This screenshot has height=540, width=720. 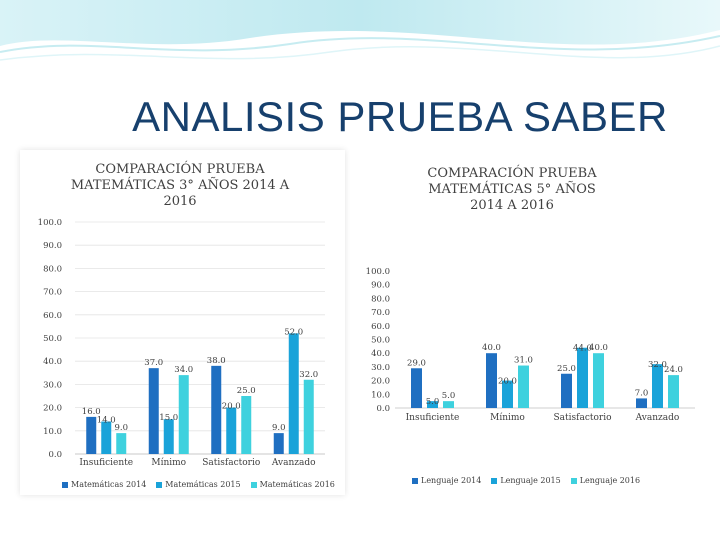 What do you see at coordinates (610, 480) in the screenshot?
I see `legend-label: Lenguaje 2016` at bounding box center [610, 480].